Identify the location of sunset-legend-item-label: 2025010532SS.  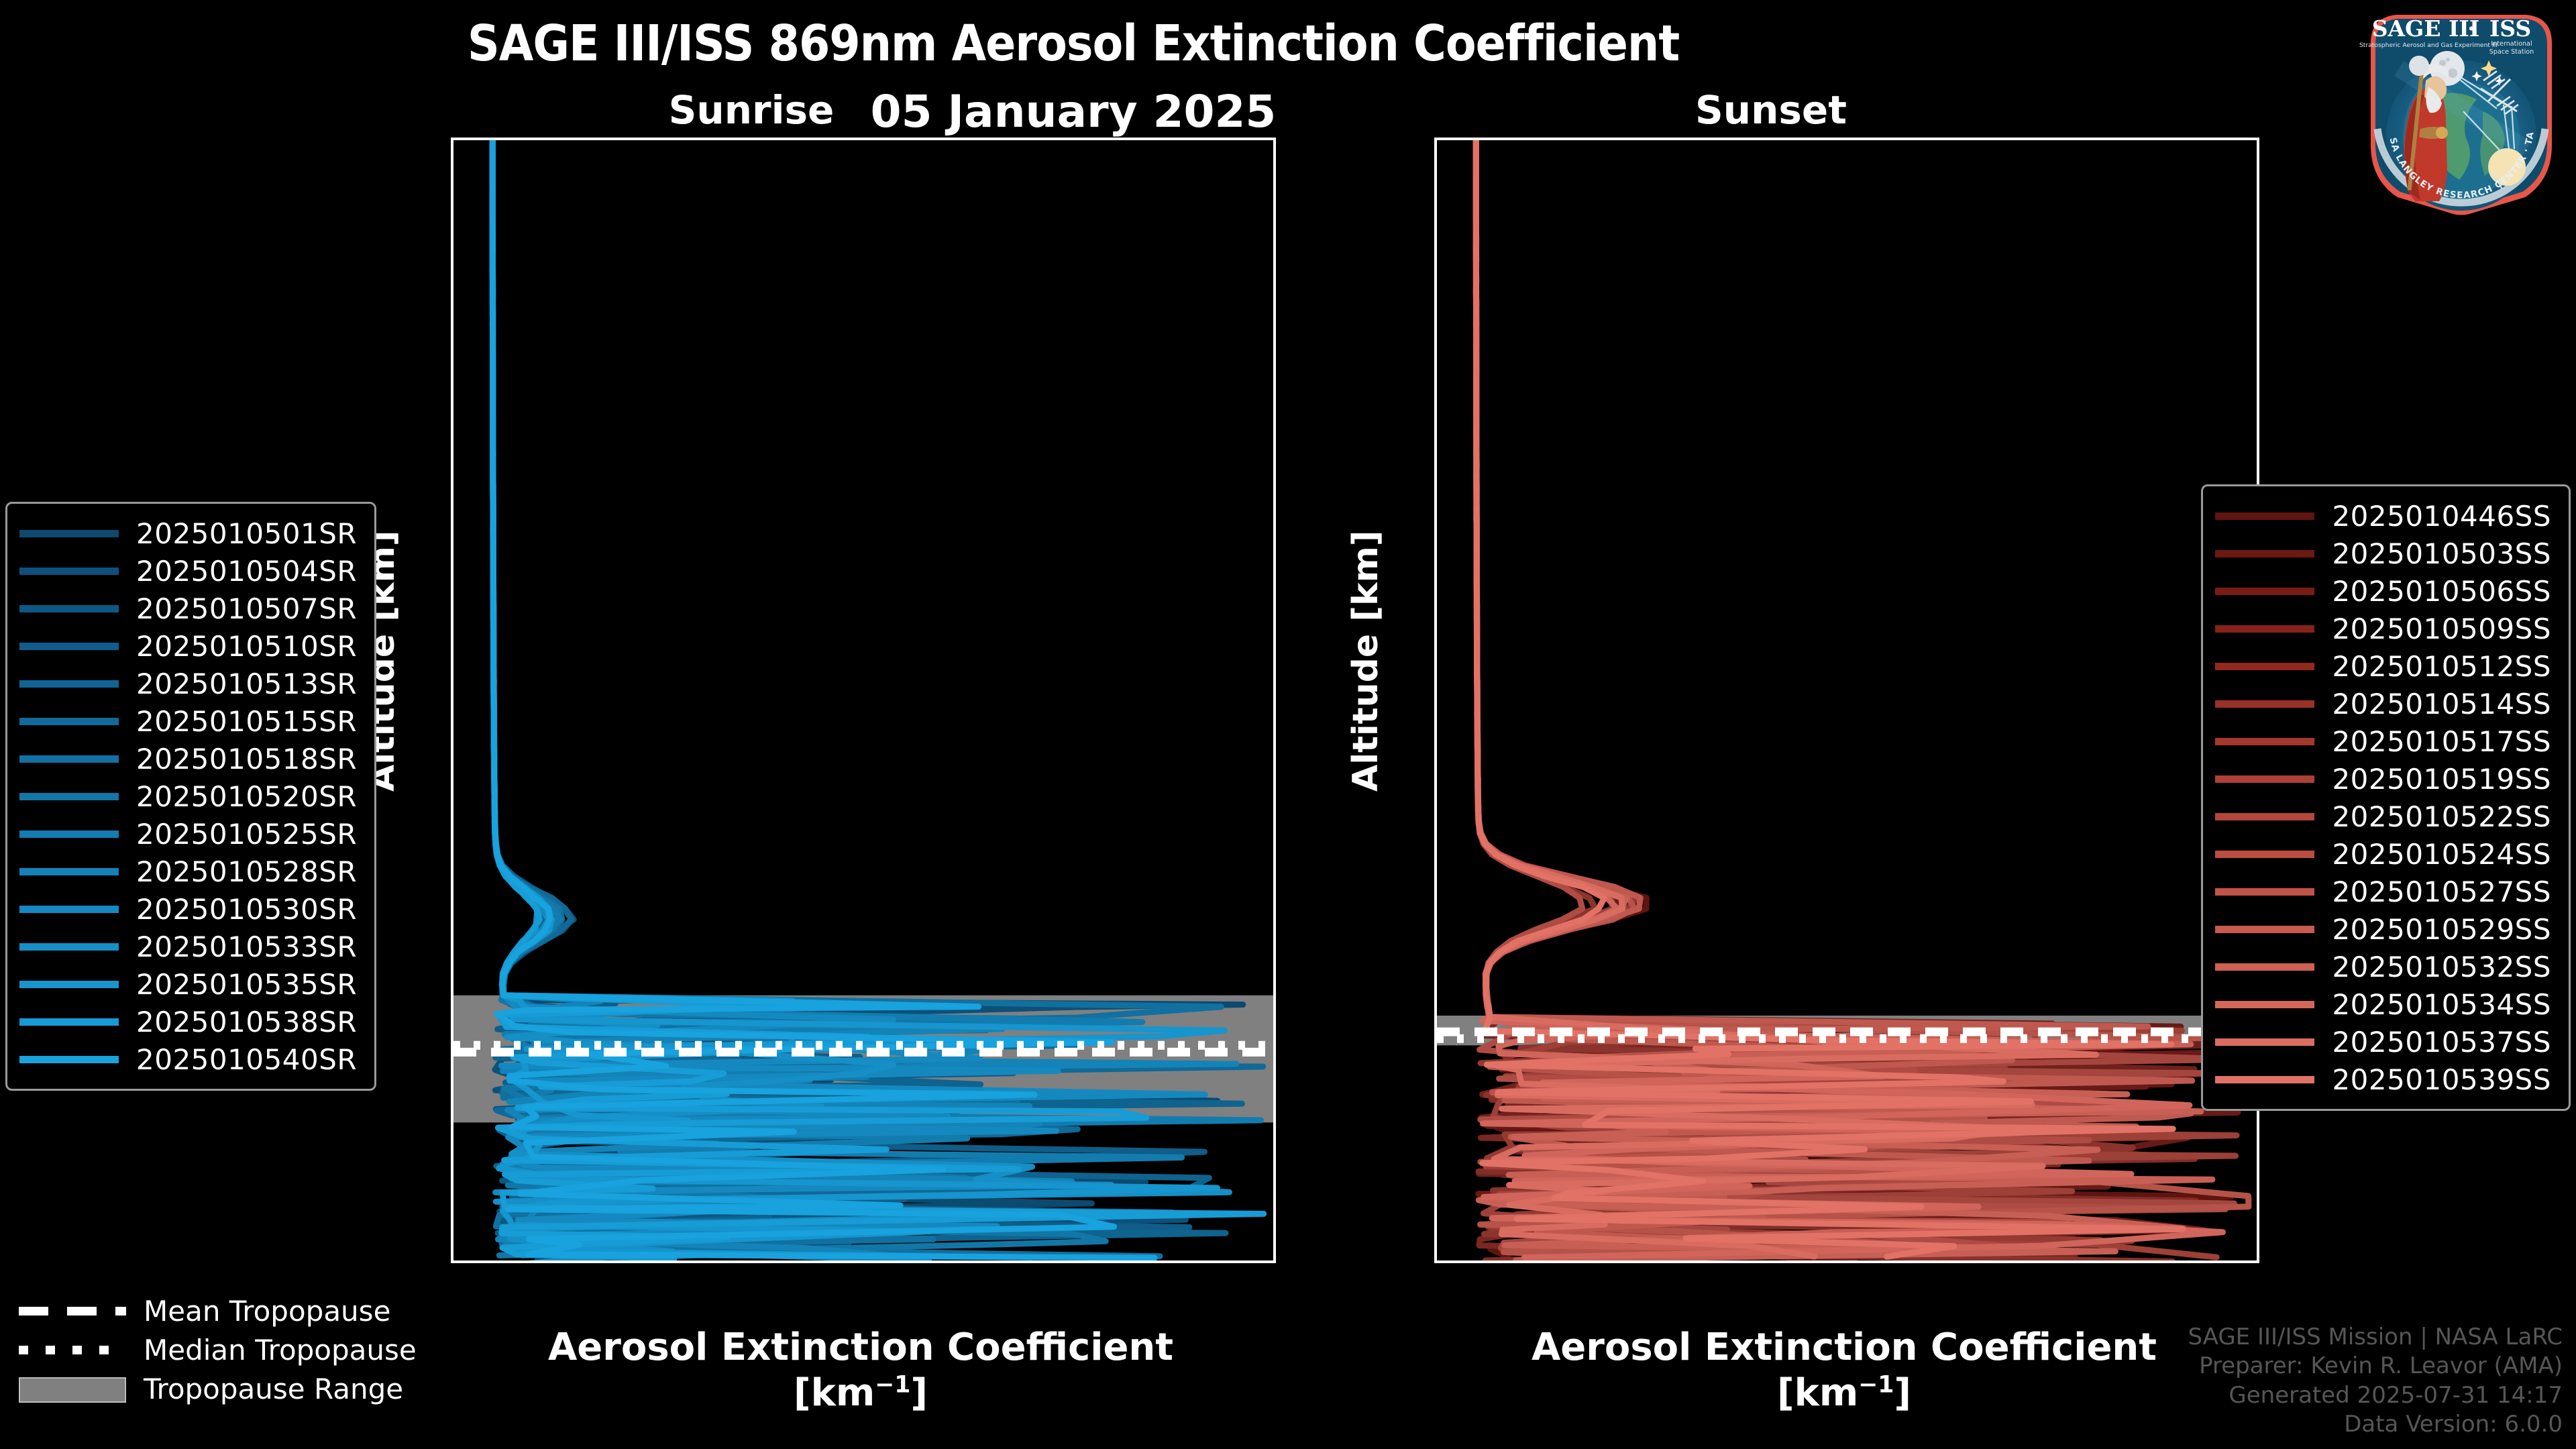
(2441, 966).